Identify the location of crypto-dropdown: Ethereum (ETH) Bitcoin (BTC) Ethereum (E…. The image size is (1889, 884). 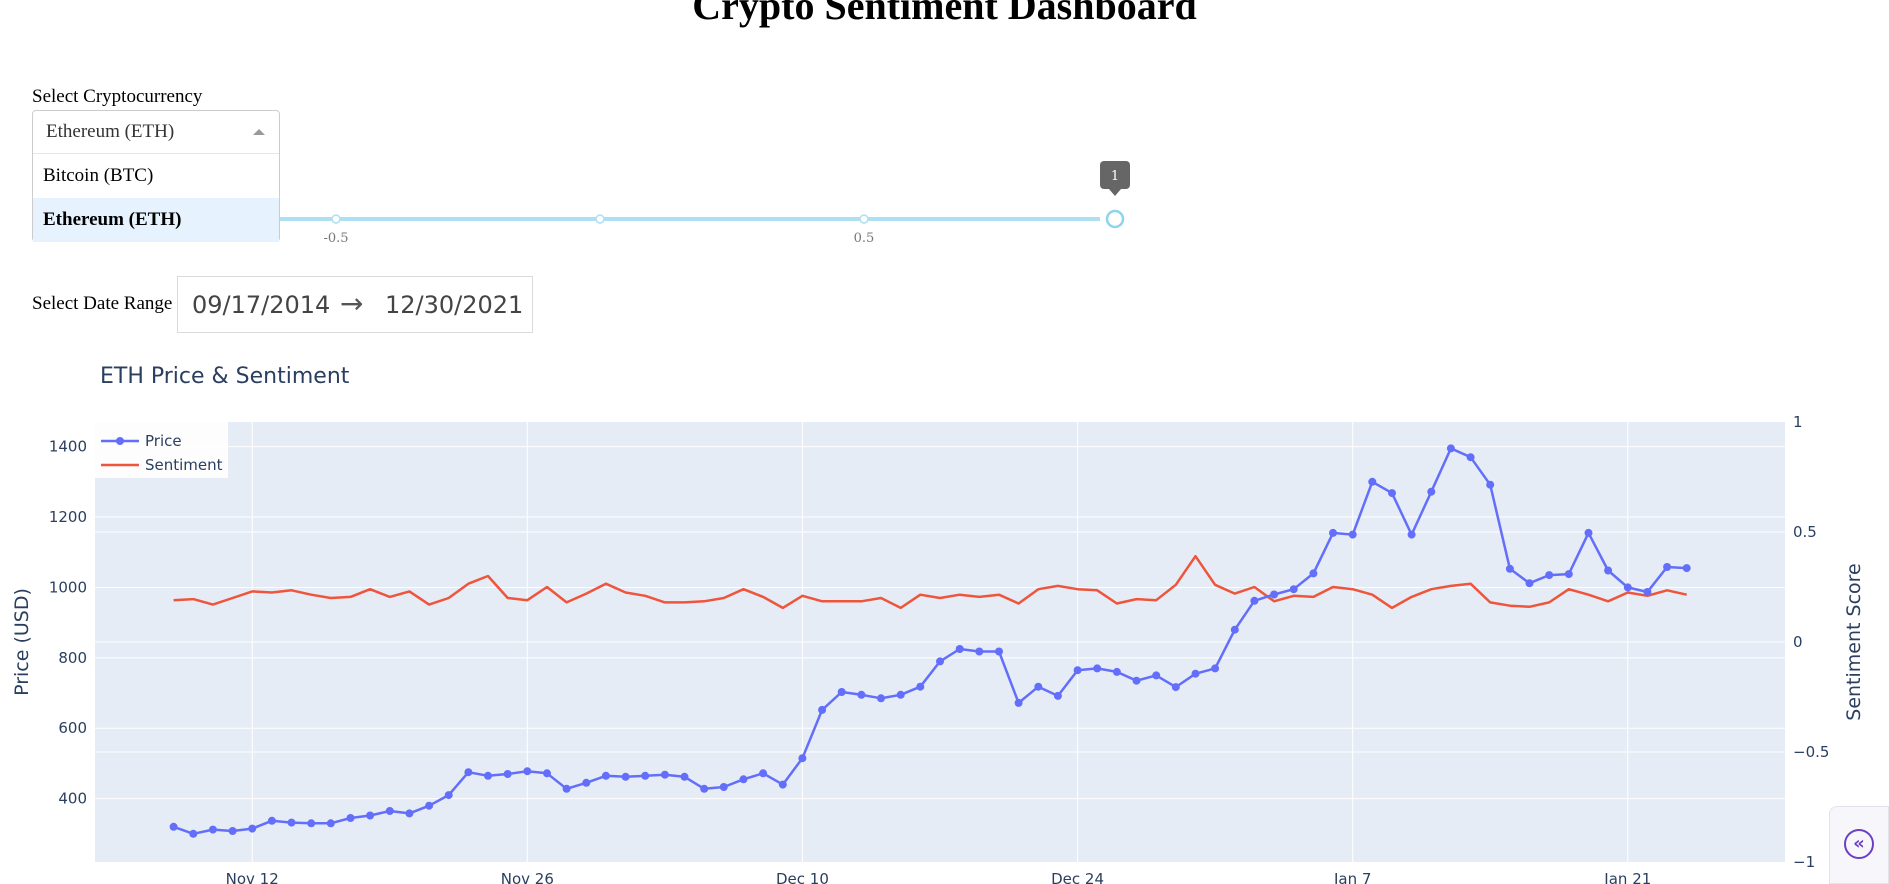
(156, 176).